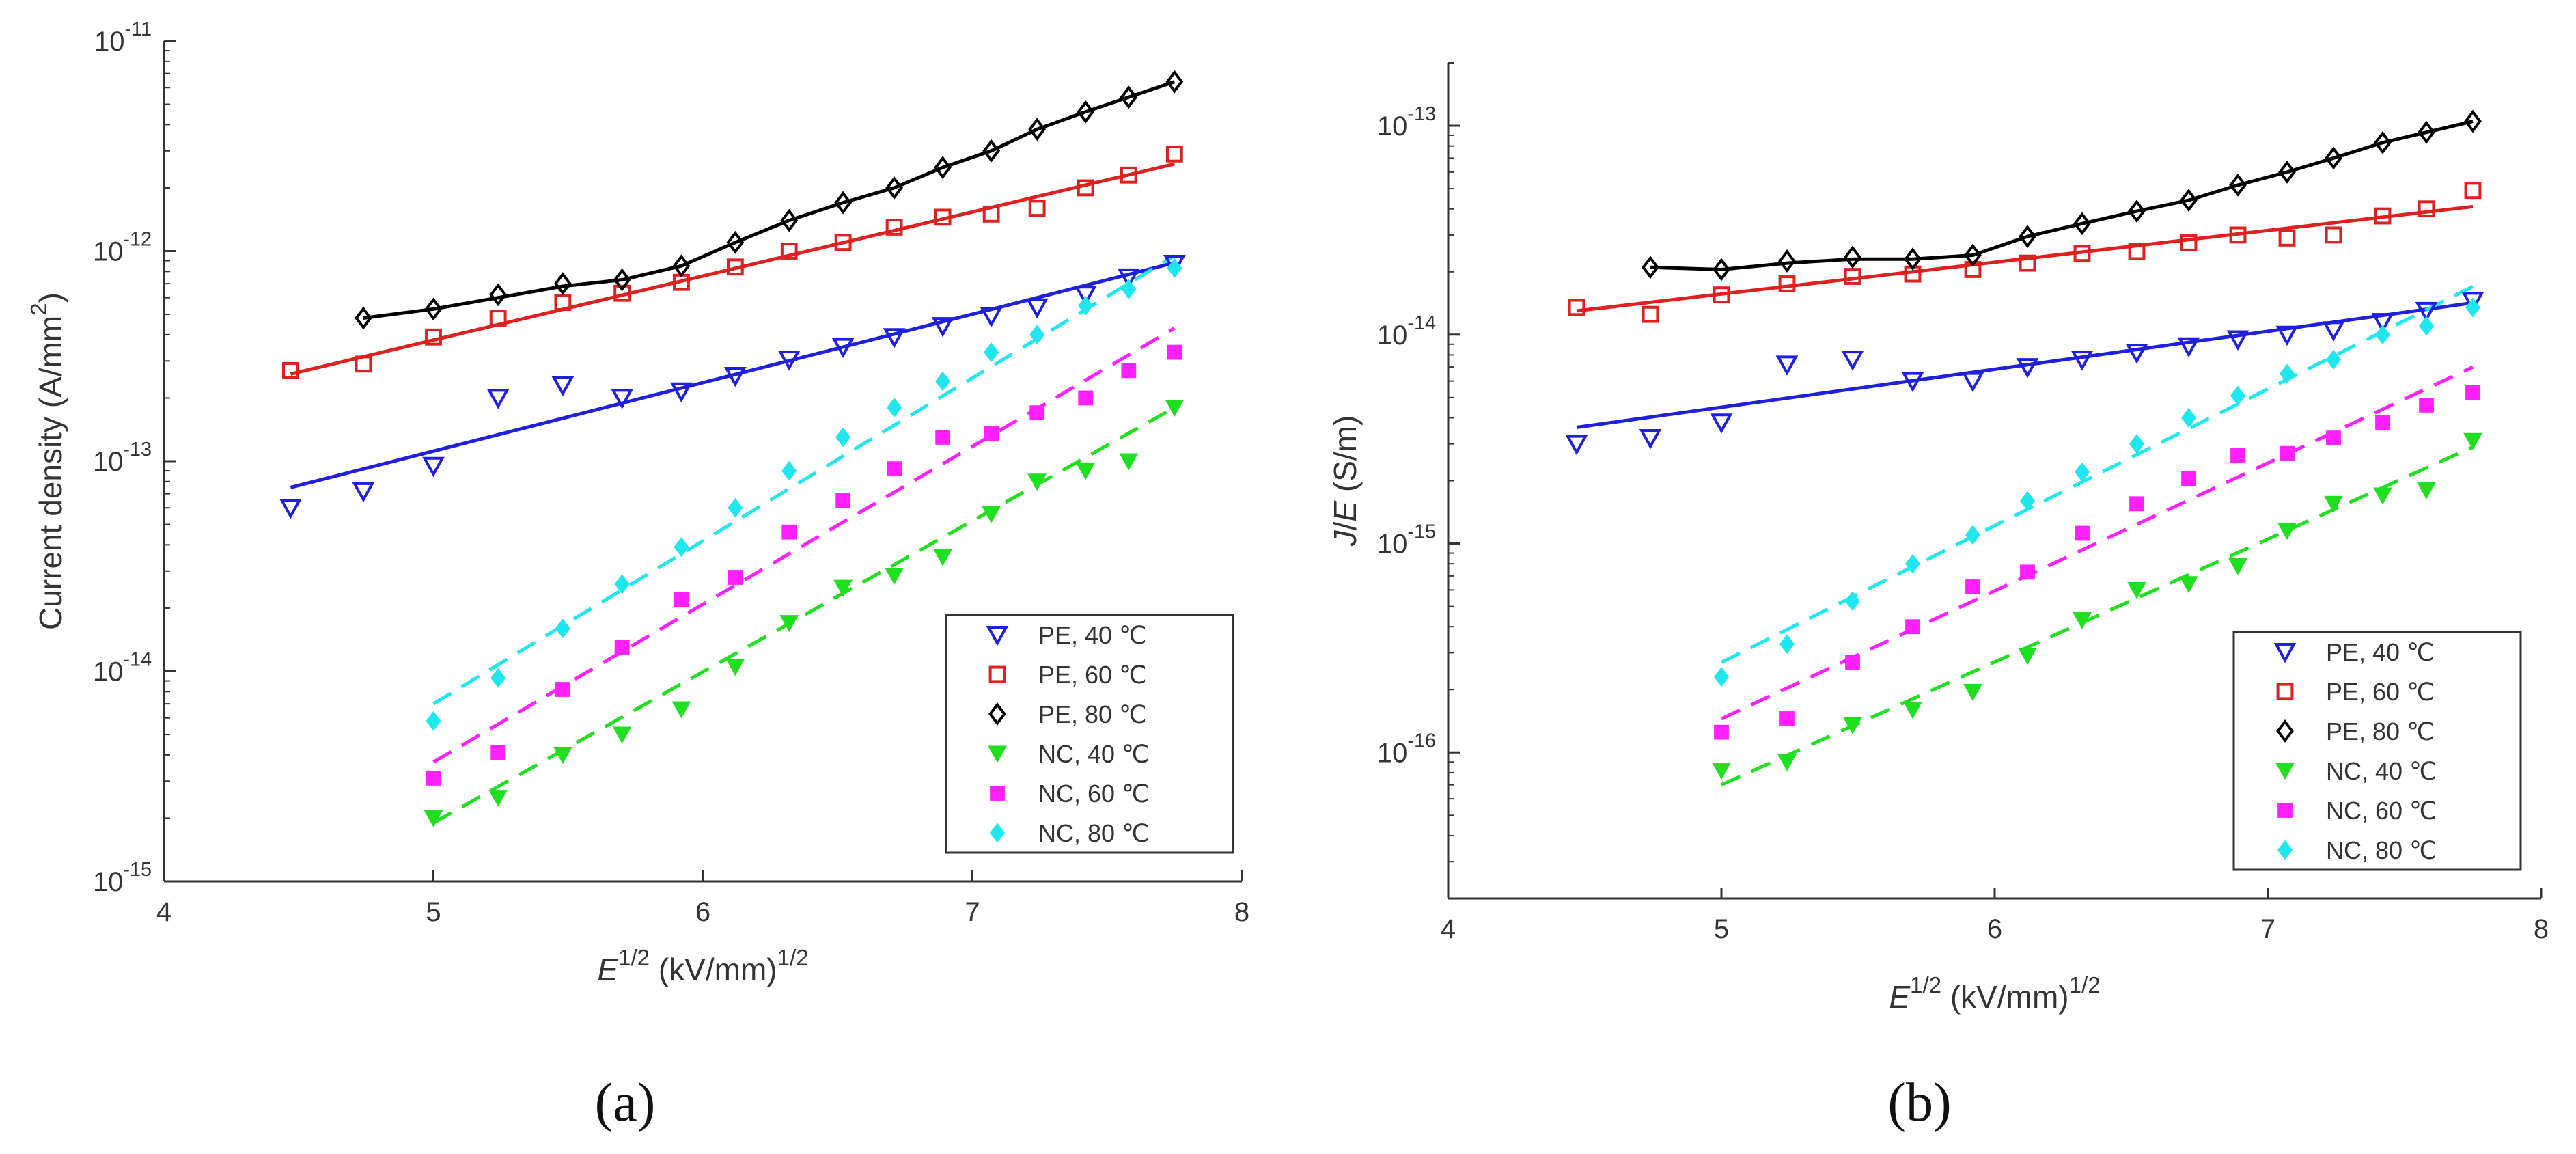 The image size is (2576, 1154). Describe the element at coordinates (1994, 929) in the screenshot. I see `x-tick-label: 6` at that location.